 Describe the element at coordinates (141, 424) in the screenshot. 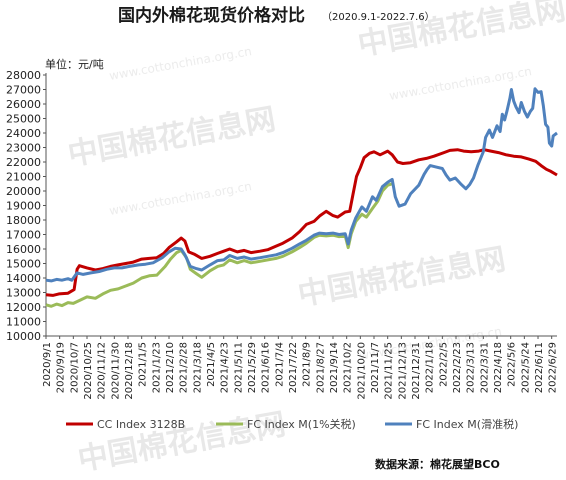

I see `legend-label-cc-index: CC Index 3128B` at that location.